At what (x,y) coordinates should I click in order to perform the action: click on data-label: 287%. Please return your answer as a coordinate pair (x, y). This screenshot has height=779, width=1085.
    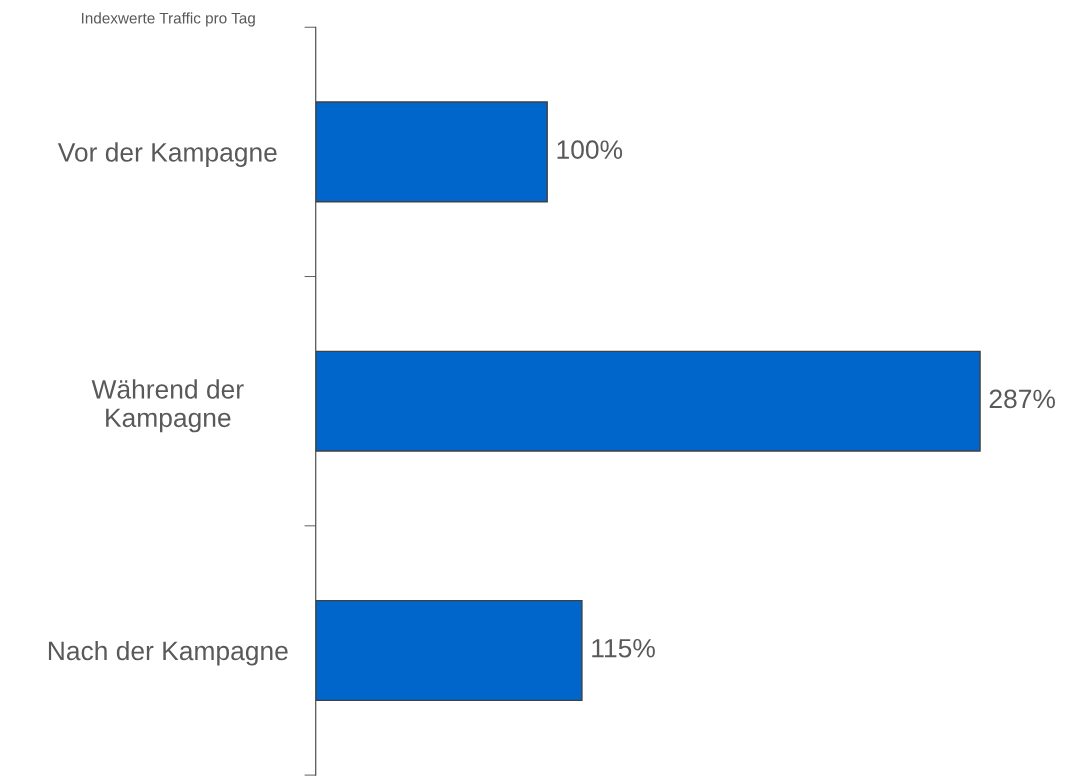
    Looking at the image, I should click on (1022, 399).